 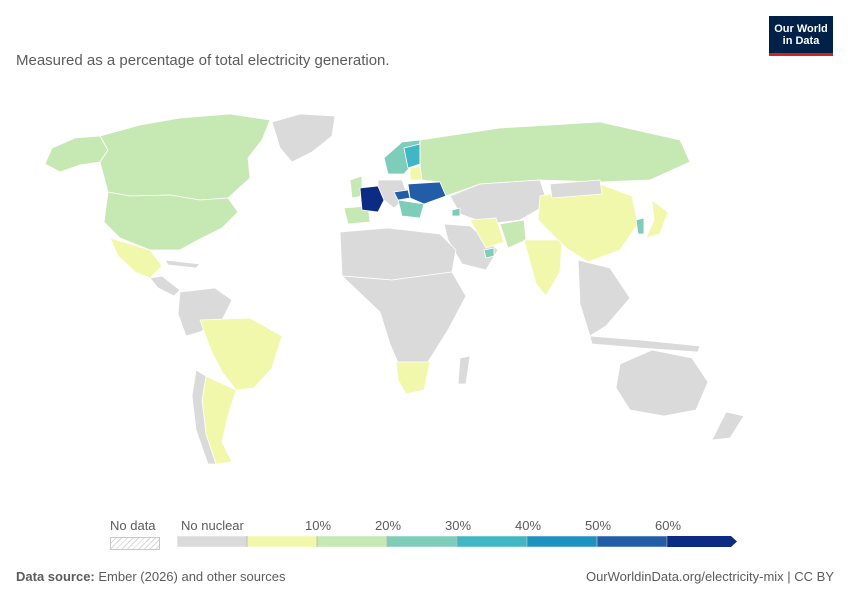 What do you see at coordinates (528, 525) in the screenshot?
I see `legend-label-40: 40%` at bounding box center [528, 525].